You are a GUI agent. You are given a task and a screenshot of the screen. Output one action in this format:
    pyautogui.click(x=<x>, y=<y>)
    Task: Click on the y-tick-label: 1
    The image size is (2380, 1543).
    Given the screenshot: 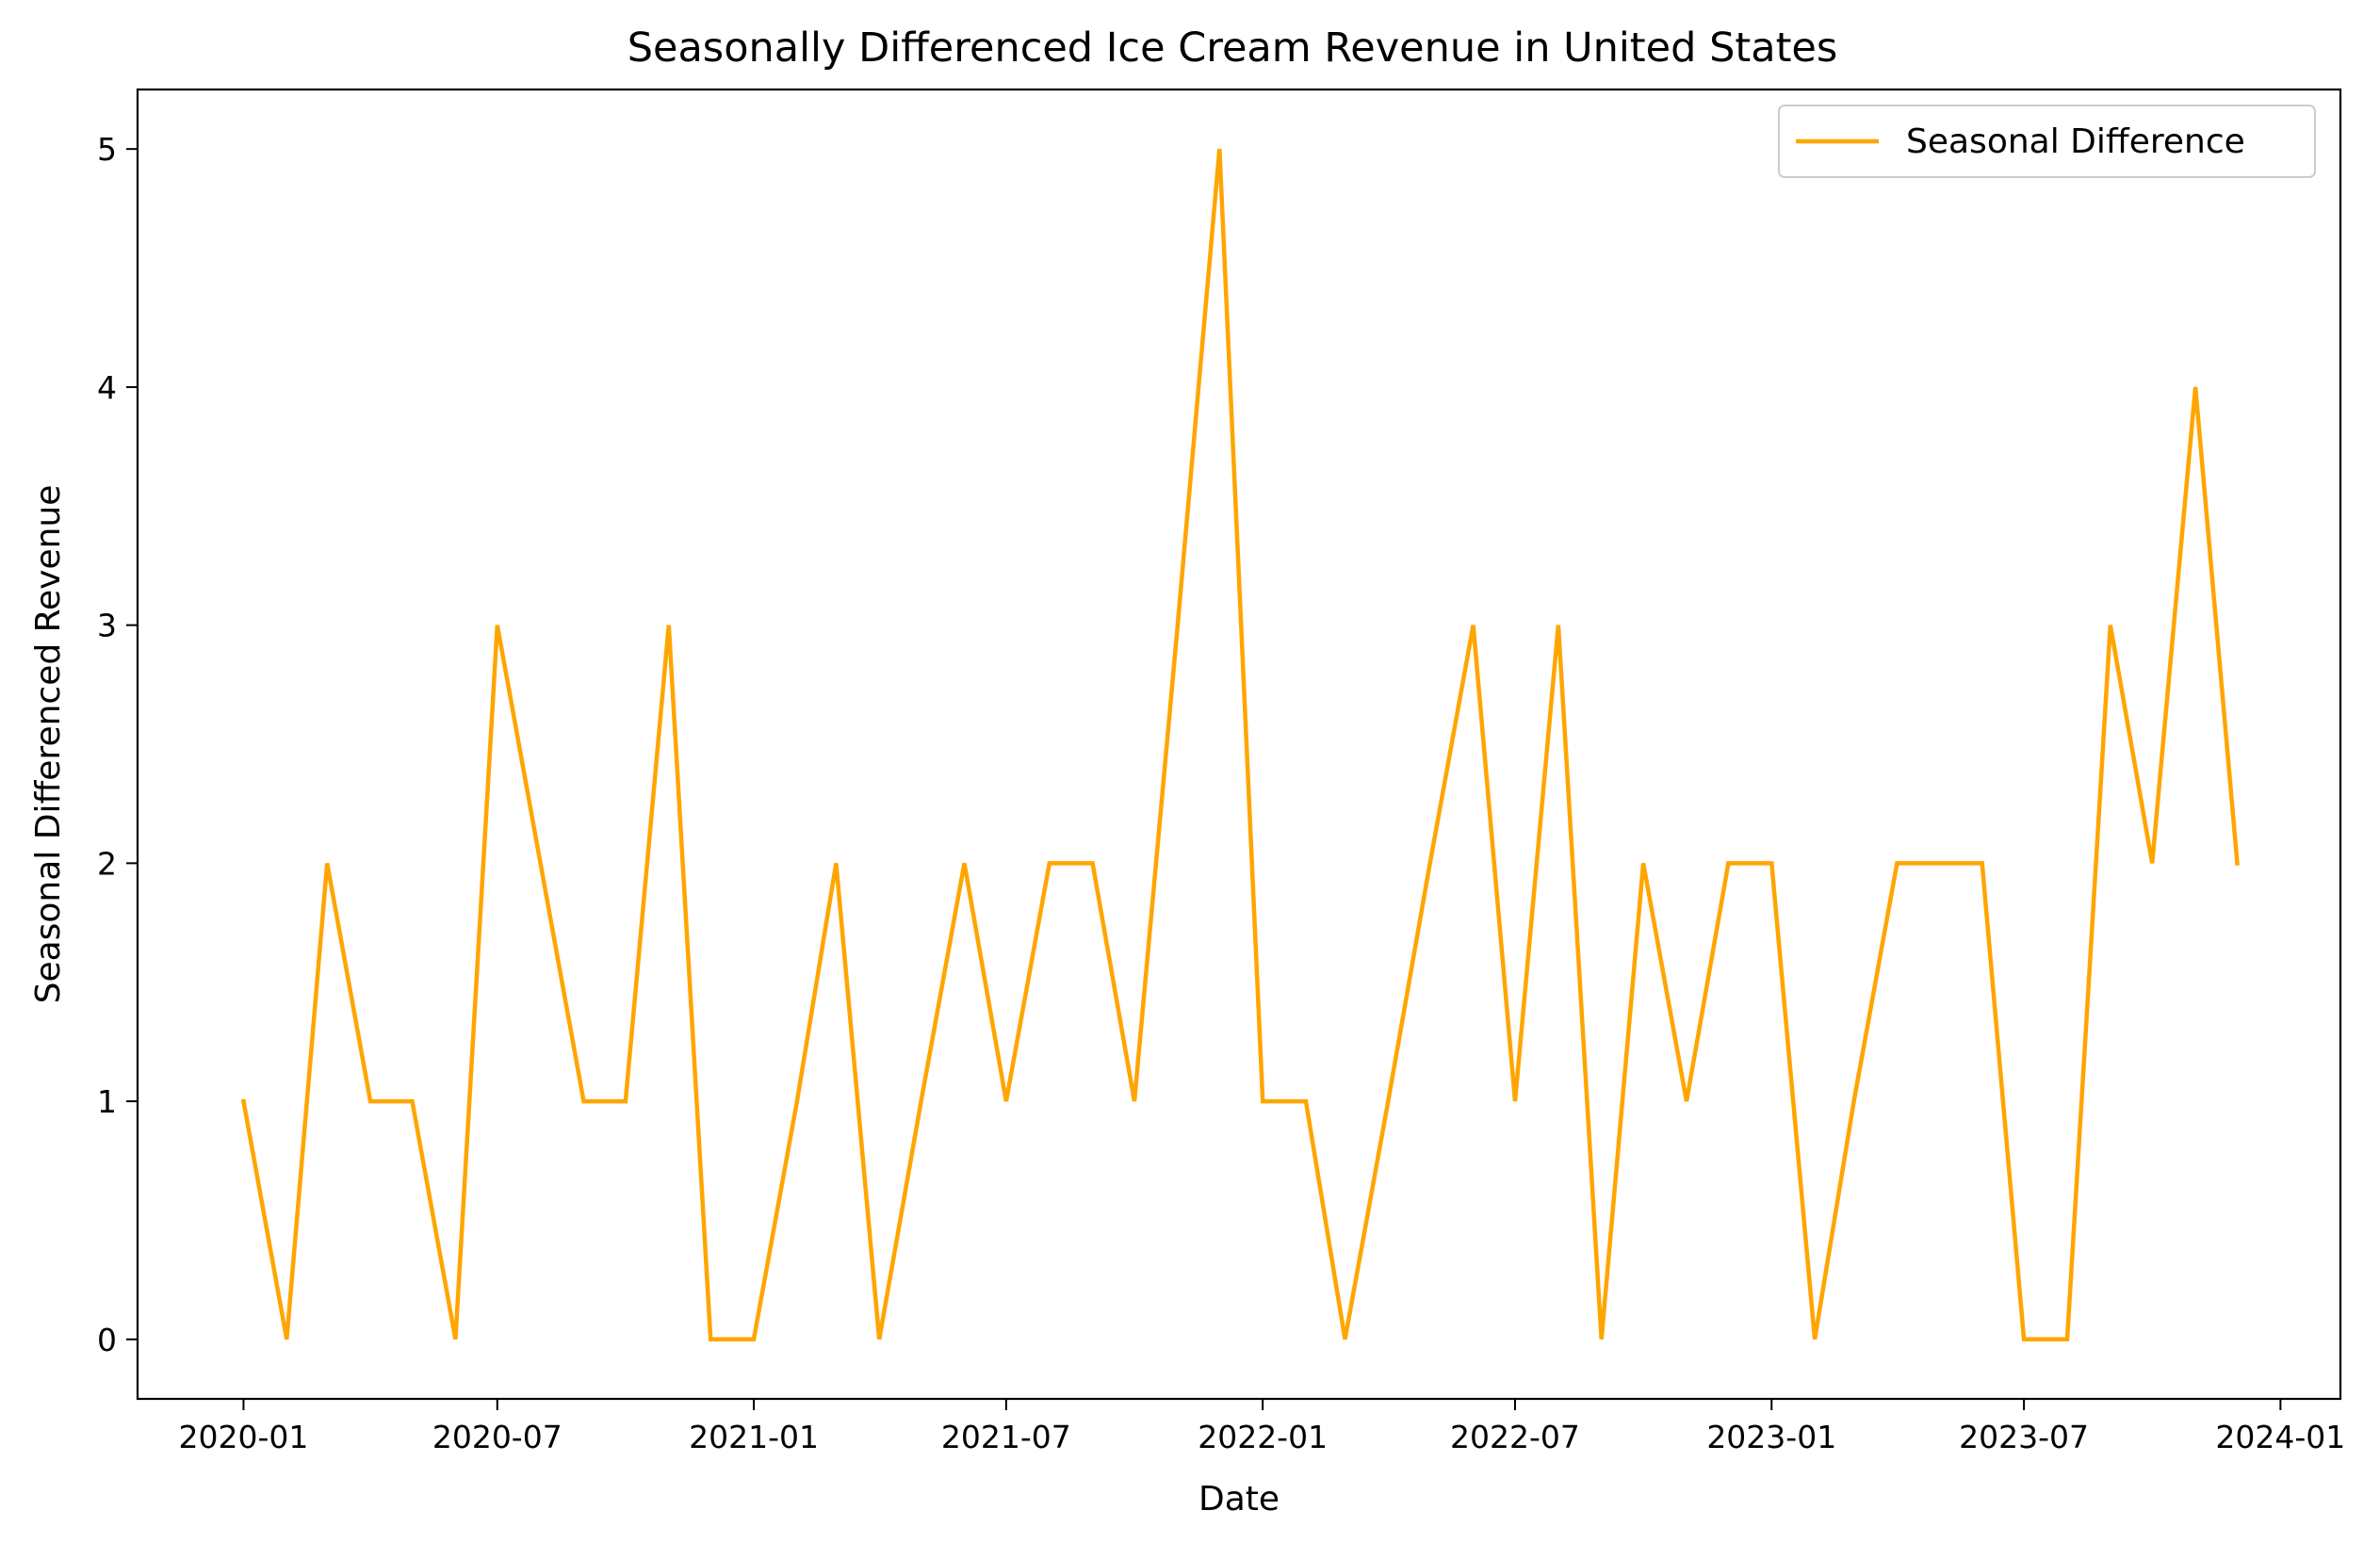 What is the action you would take?
    pyautogui.click(x=107, y=1101)
    